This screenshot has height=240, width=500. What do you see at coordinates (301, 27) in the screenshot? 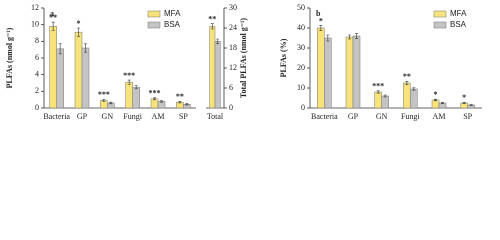
I see `y-tick-label: 40` at bounding box center [301, 27].